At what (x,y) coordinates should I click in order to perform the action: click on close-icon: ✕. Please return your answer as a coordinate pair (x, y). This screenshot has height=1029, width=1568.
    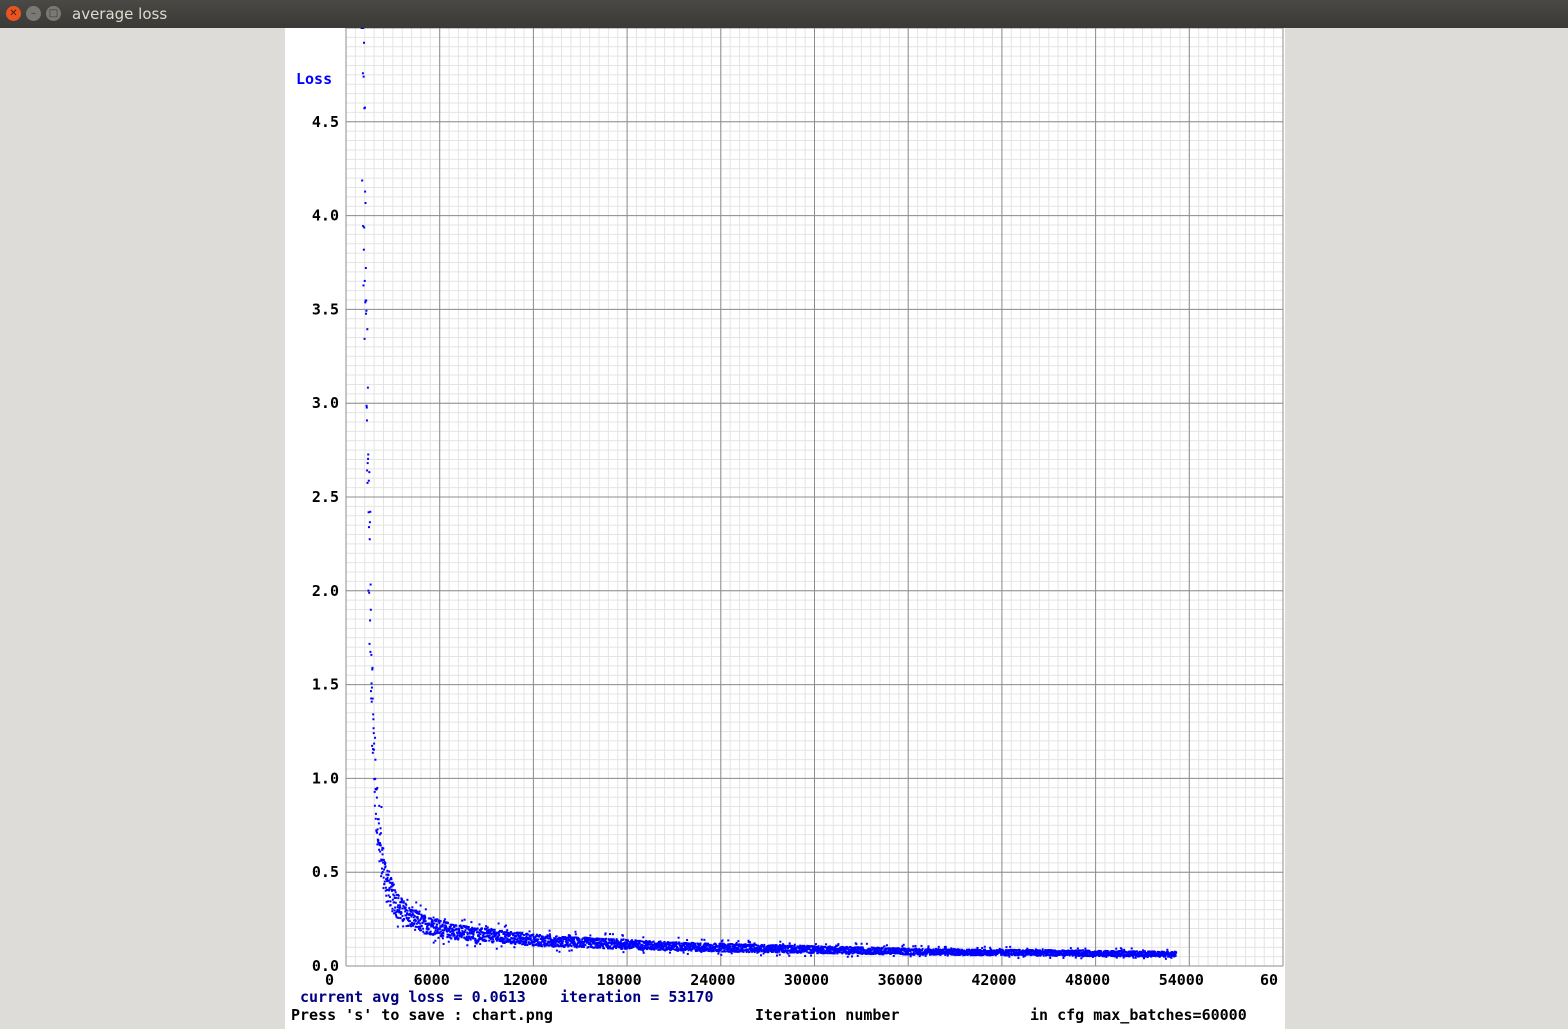
    Looking at the image, I should click on (13, 13).